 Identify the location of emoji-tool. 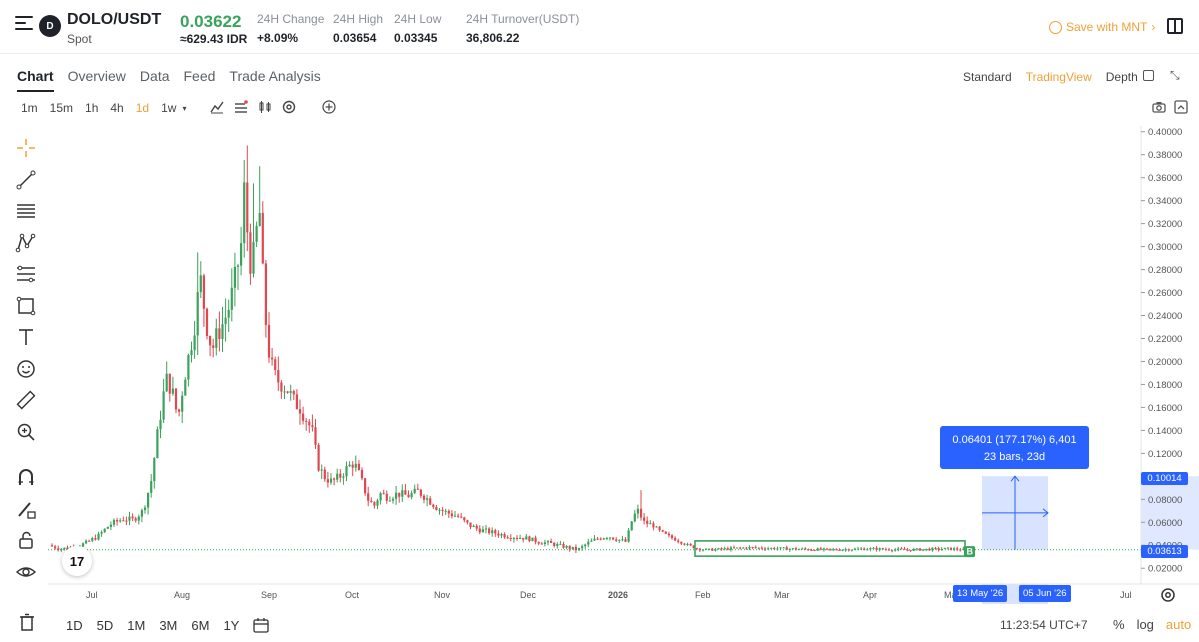
(26, 369).